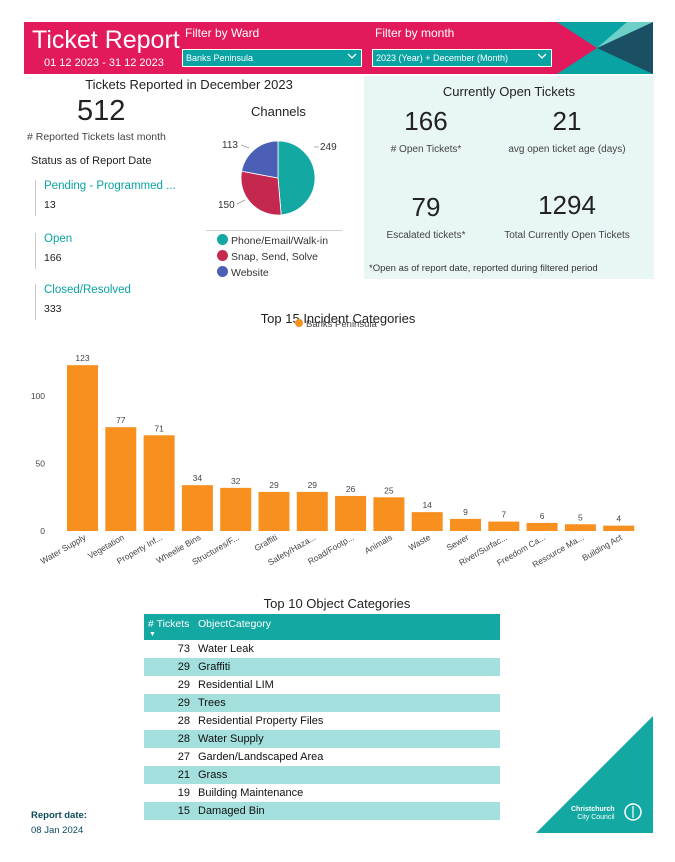 This screenshot has height=862, width=675. What do you see at coordinates (341, 324) in the screenshot?
I see `chart-legend-label: Banks Peninsula` at bounding box center [341, 324].